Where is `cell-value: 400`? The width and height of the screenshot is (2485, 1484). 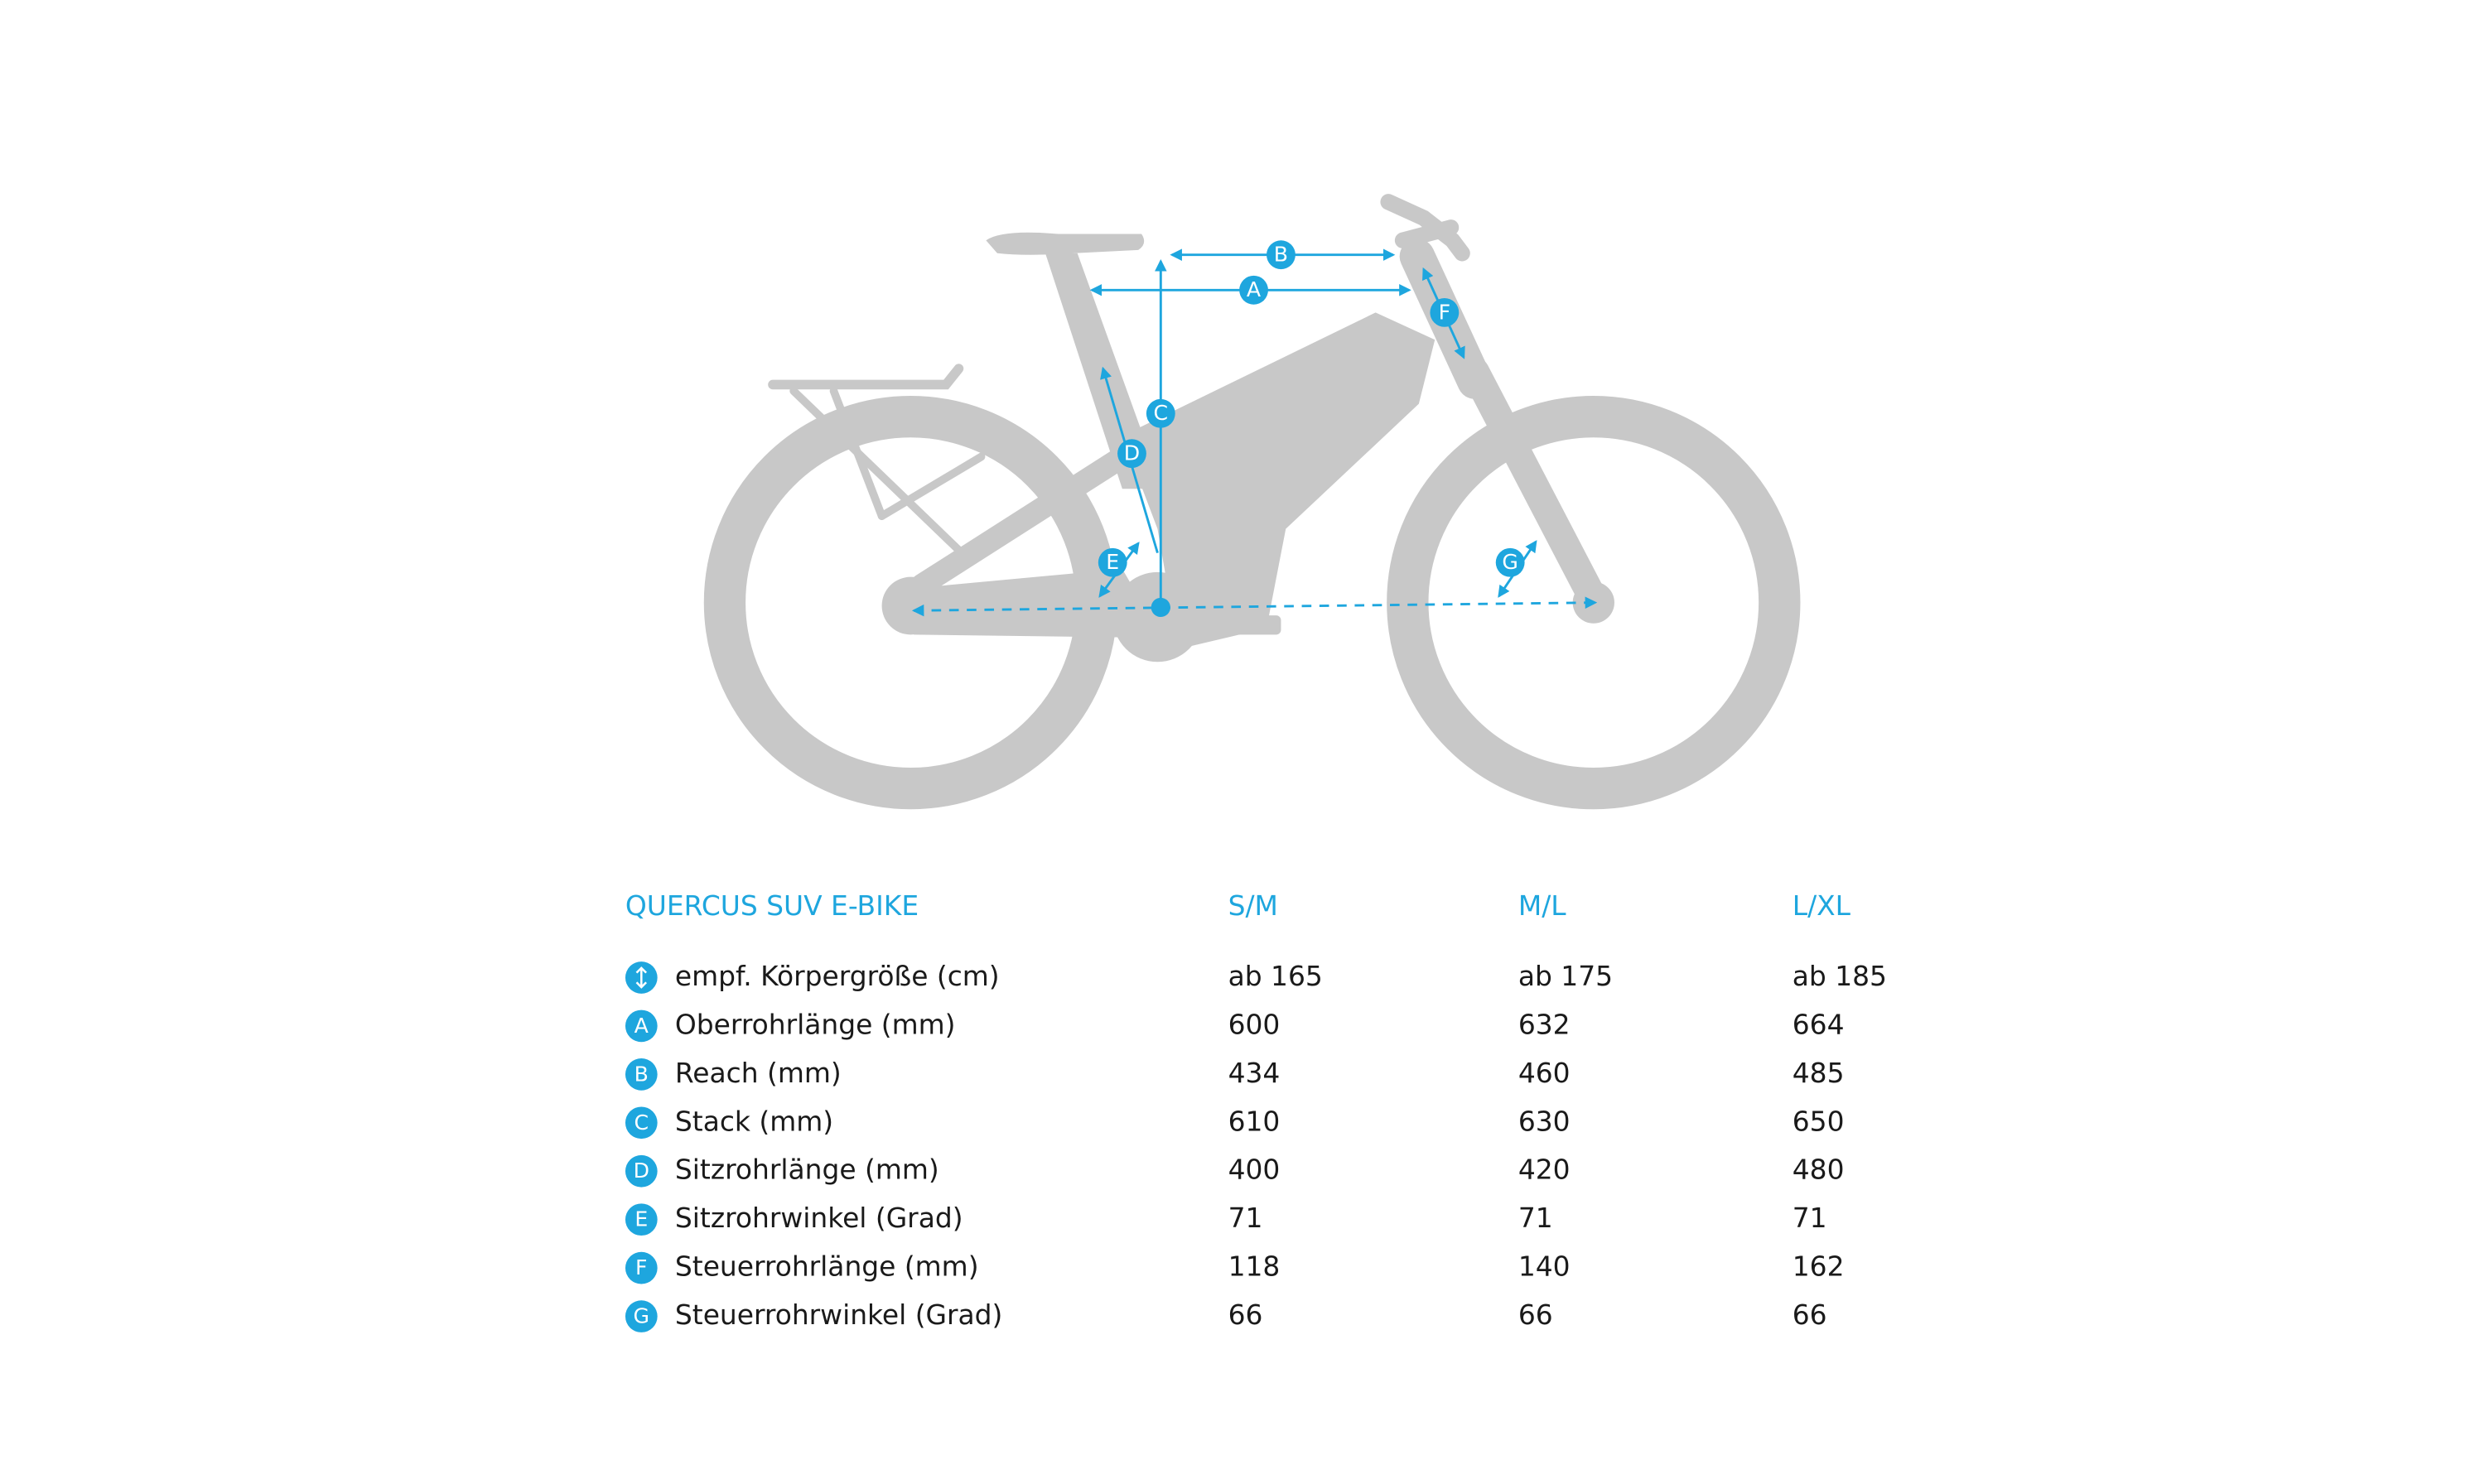 cell-value: 400 is located at coordinates (1254, 1170).